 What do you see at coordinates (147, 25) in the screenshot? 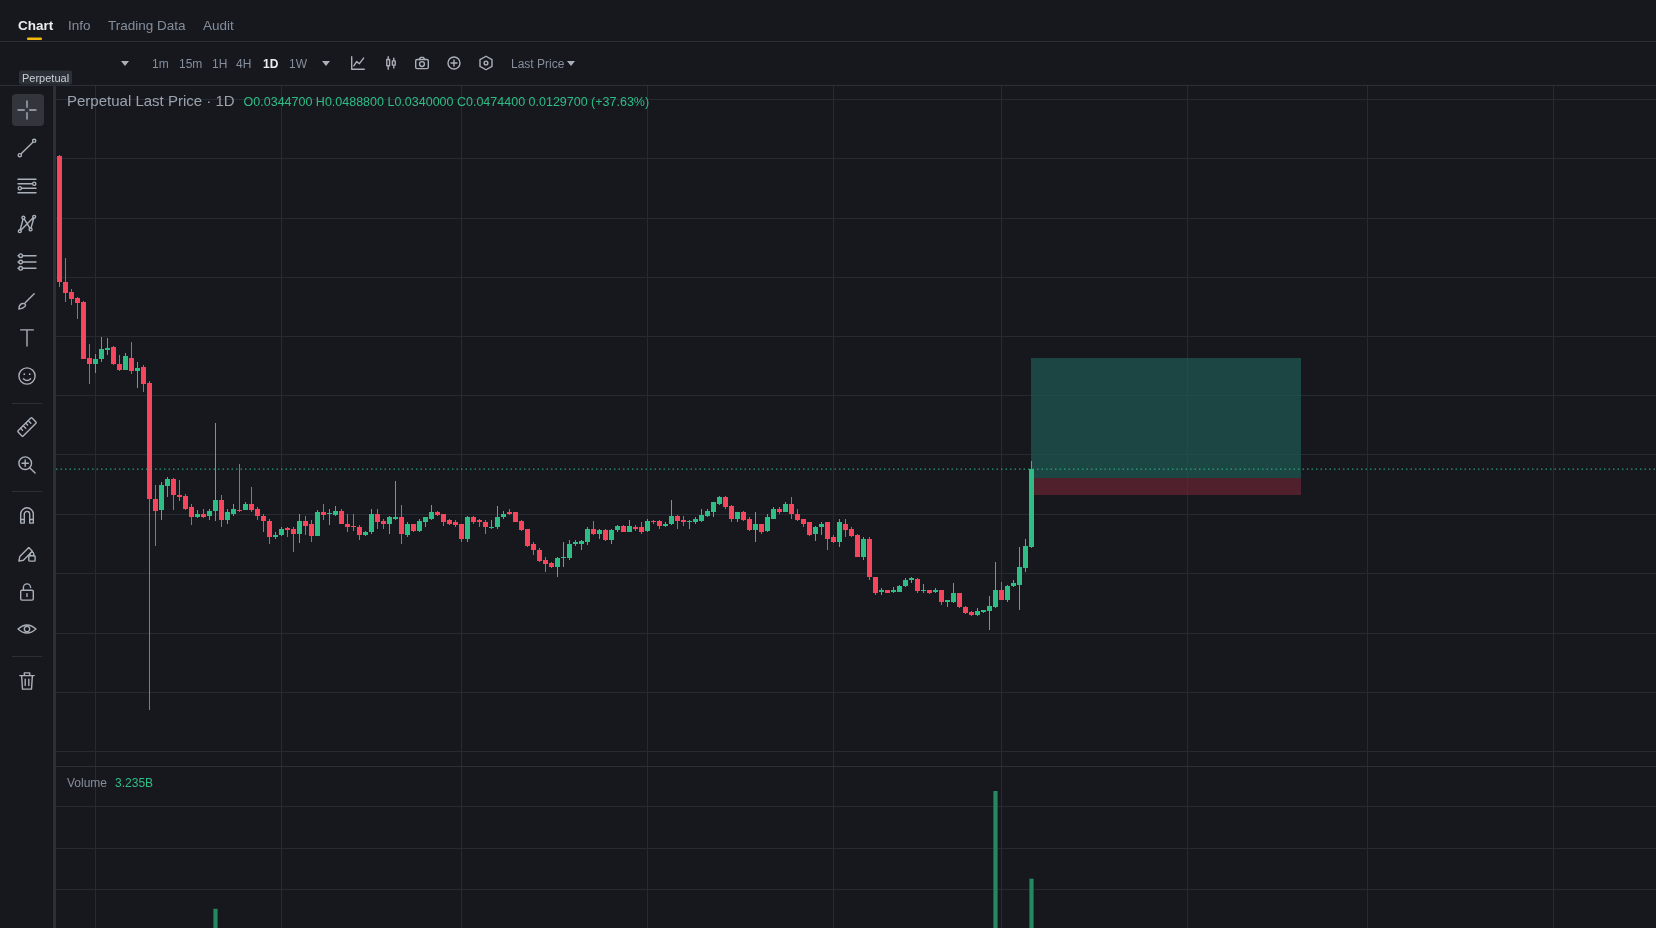
I see `text: Trading Data` at bounding box center [147, 25].